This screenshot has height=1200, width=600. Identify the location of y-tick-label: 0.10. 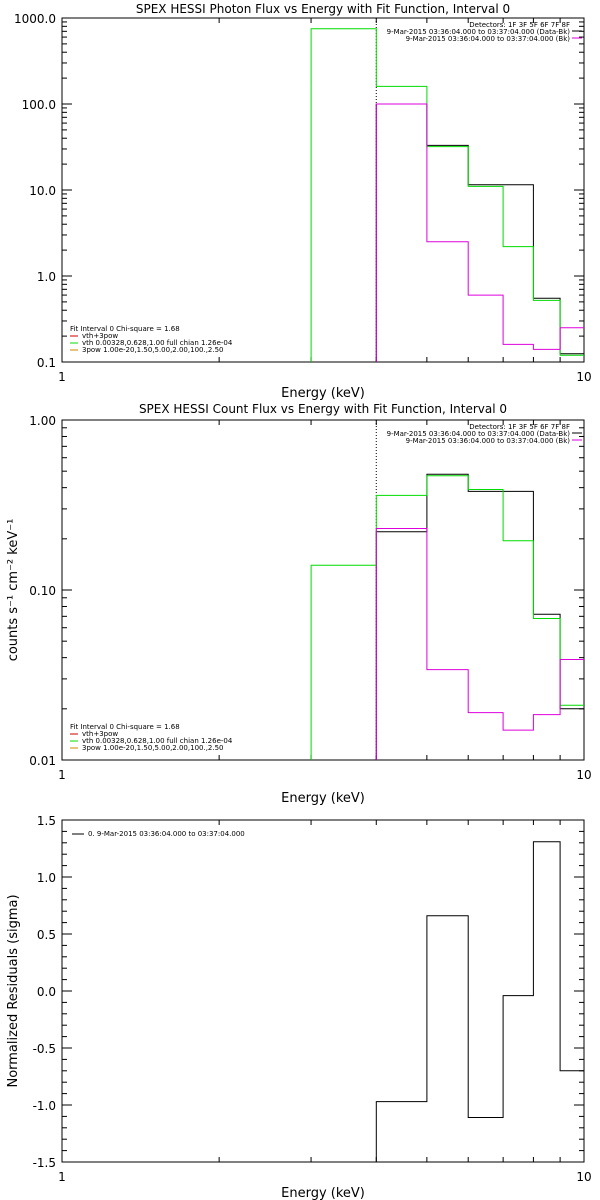
(42, 591).